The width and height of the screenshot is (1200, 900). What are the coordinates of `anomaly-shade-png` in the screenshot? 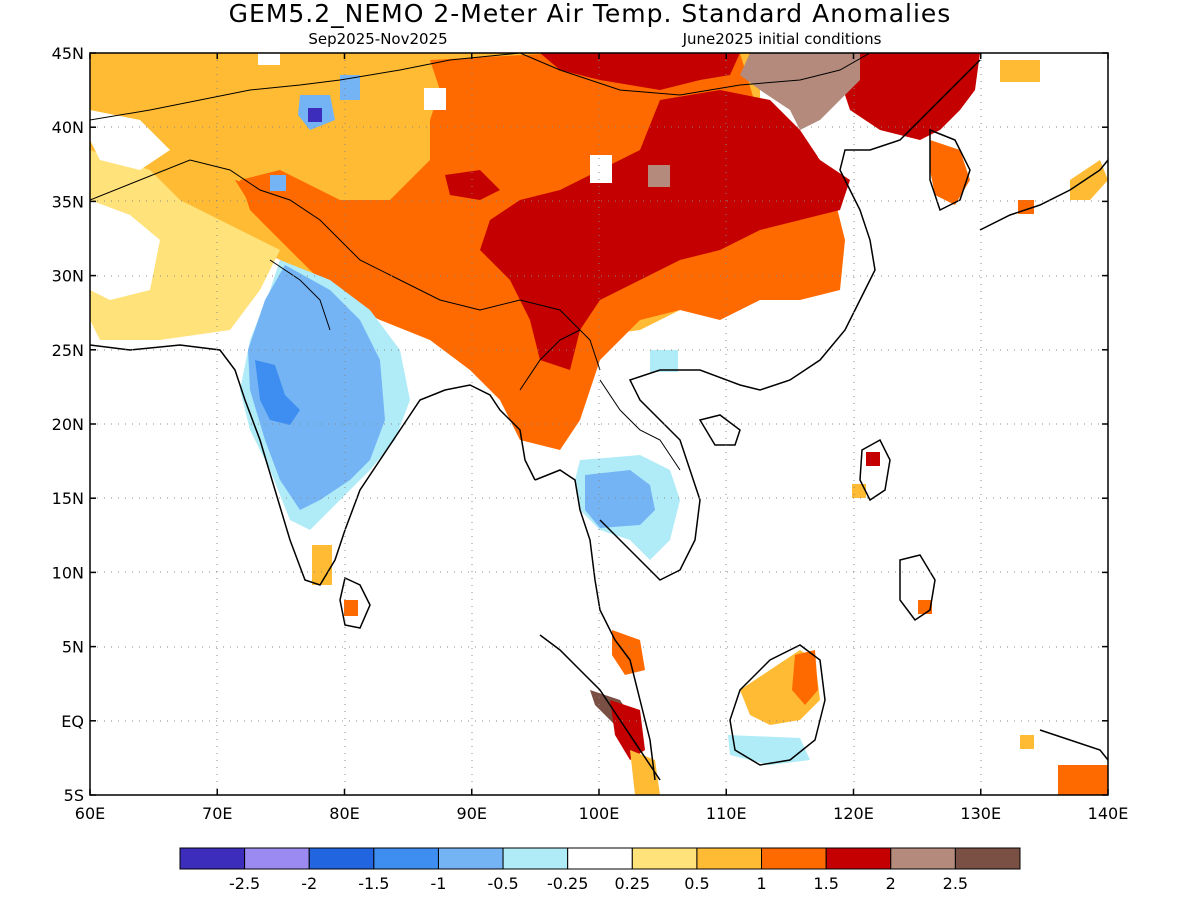 It's located at (1083, 780).